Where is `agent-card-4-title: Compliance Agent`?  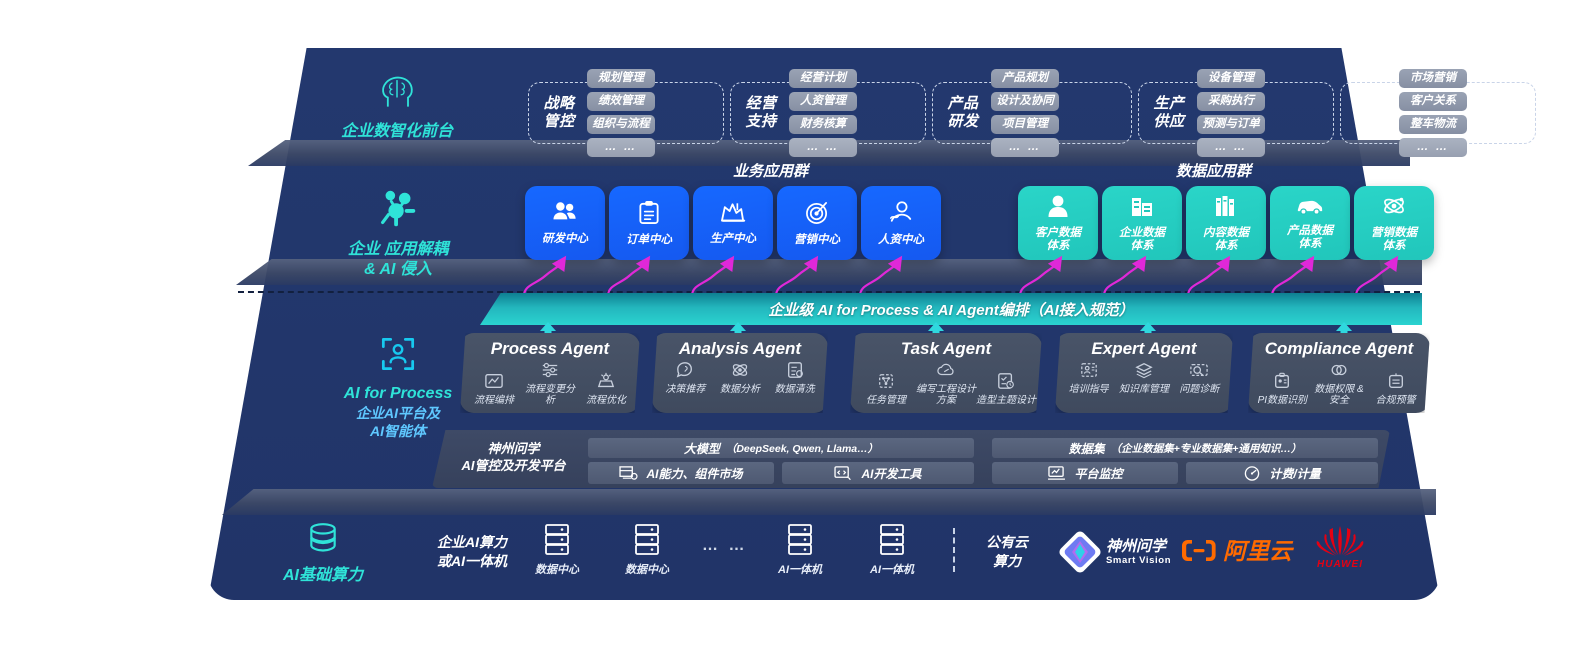
agent-card-4-title: Compliance Agent is located at coordinates (1339, 348).